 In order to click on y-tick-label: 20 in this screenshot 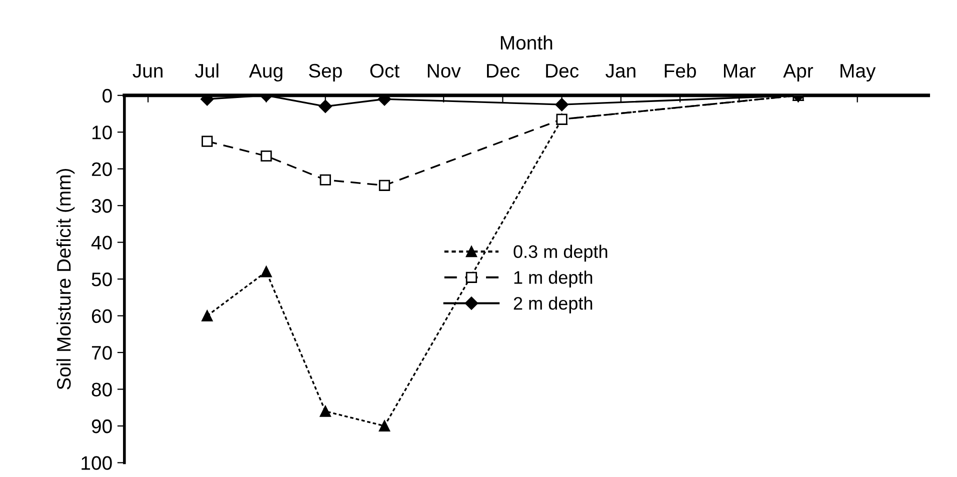, I will do `click(102, 169)`.